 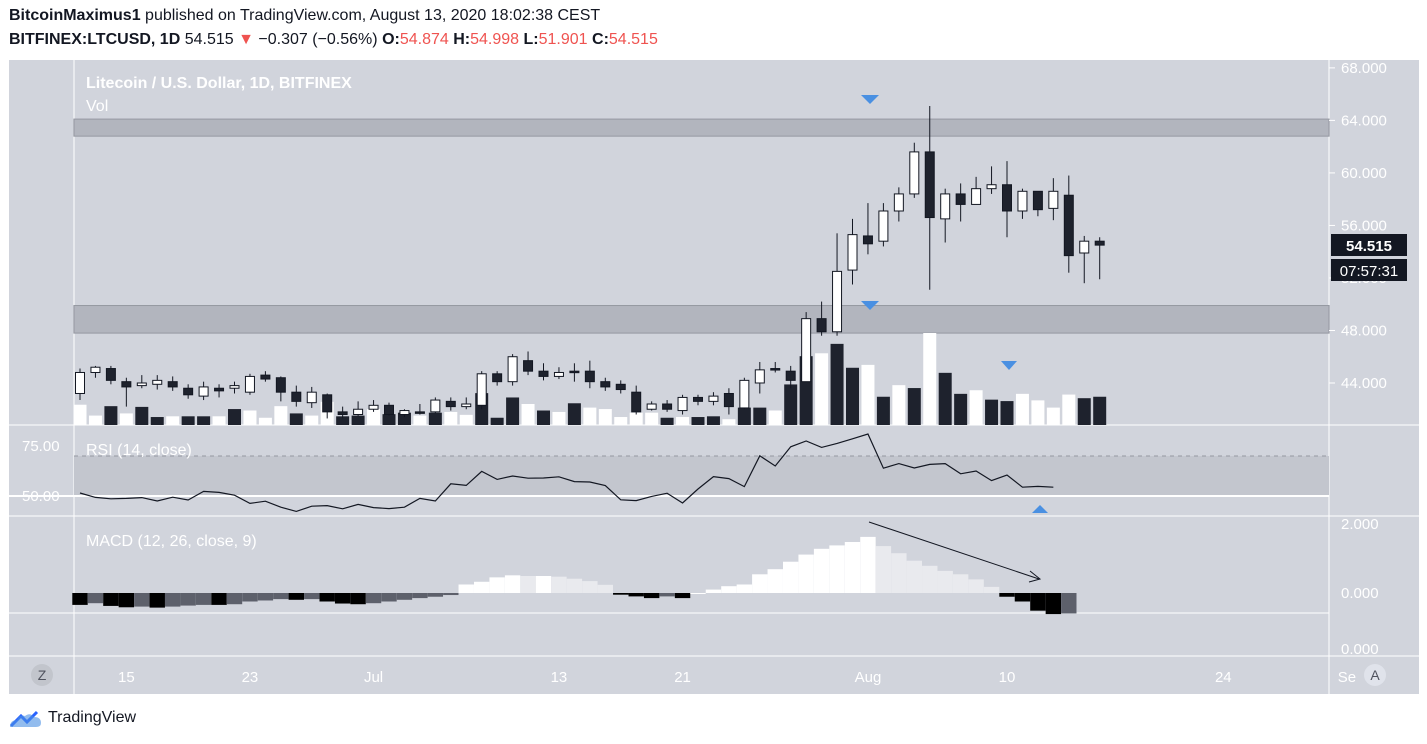 What do you see at coordinates (41, 446) in the screenshot?
I see `rsi-level-label: 75.00` at bounding box center [41, 446].